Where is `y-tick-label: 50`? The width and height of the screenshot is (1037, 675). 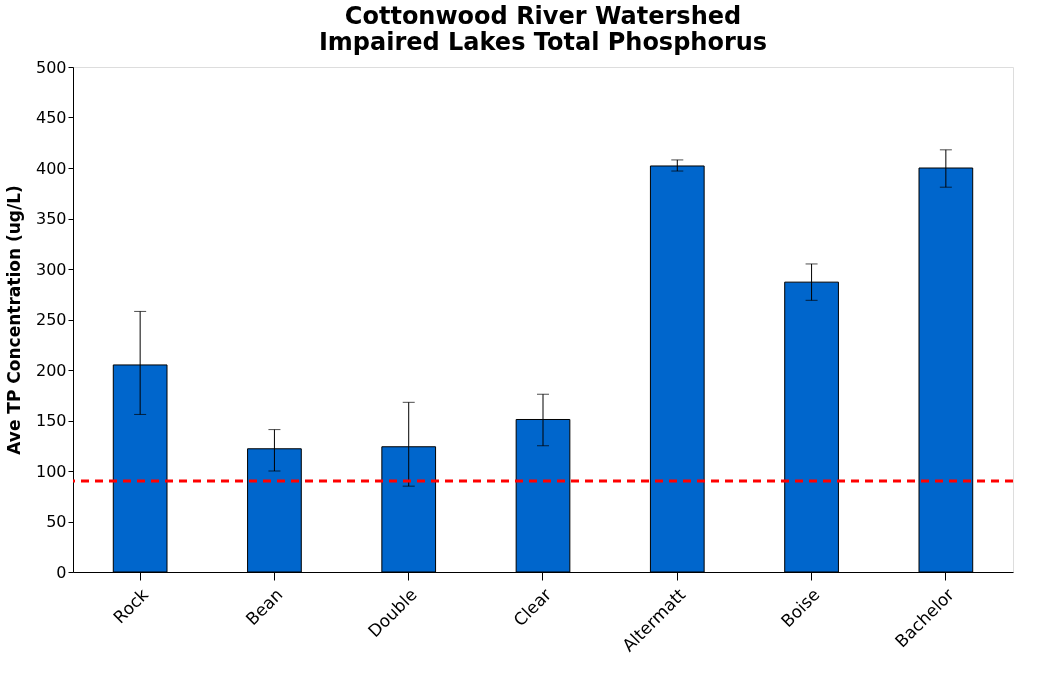
y-tick-label: 50 is located at coordinates (56, 521).